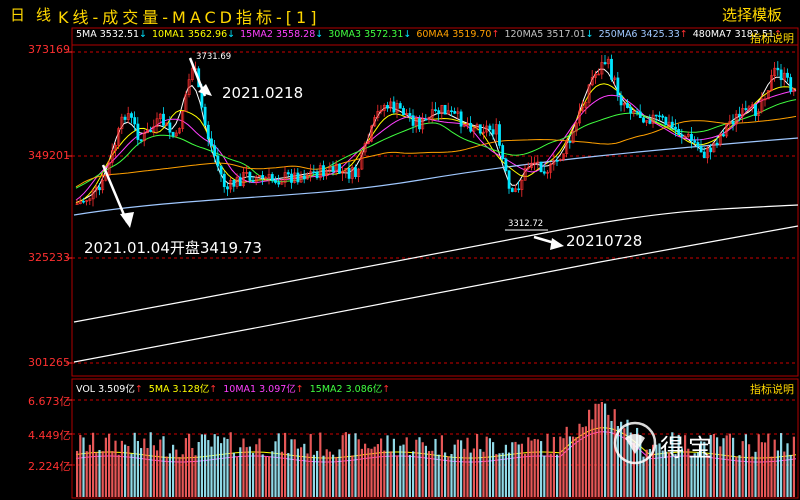  What do you see at coordinates (436, 151) in the screenshot?
I see `ma60-line` at bounding box center [436, 151].